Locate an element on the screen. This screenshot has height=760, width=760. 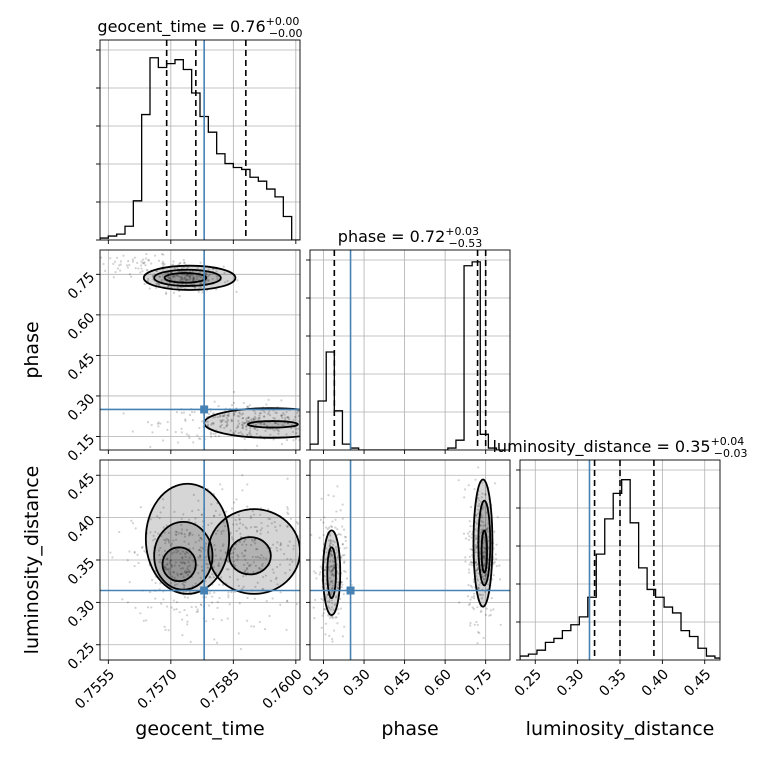
panel-title-phase: phase = 0.72+0.03 −0.53 is located at coordinates (410, 237).